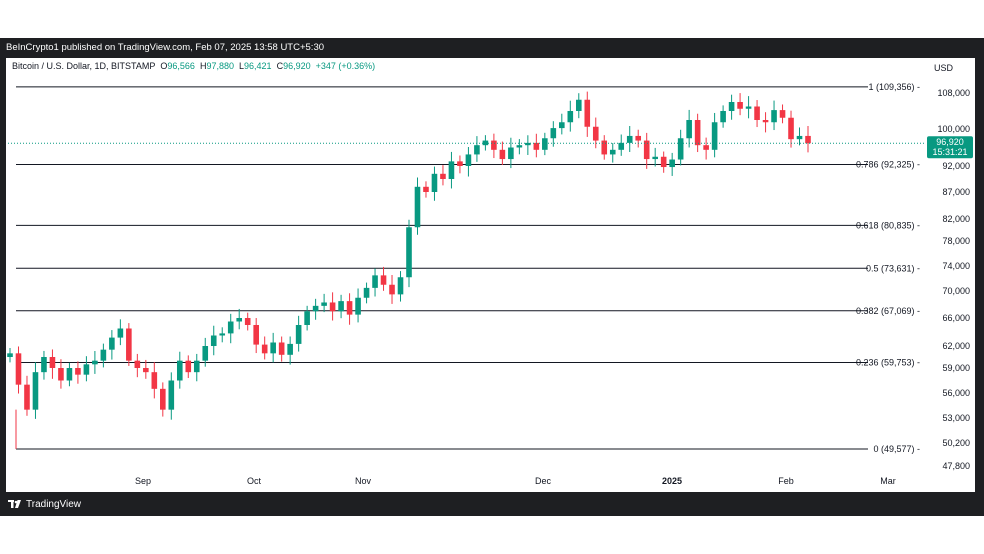 Image resolution: width=984 pixels, height=554 pixels. I want to click on y-tick-label: 78,000, so click(956, 241).